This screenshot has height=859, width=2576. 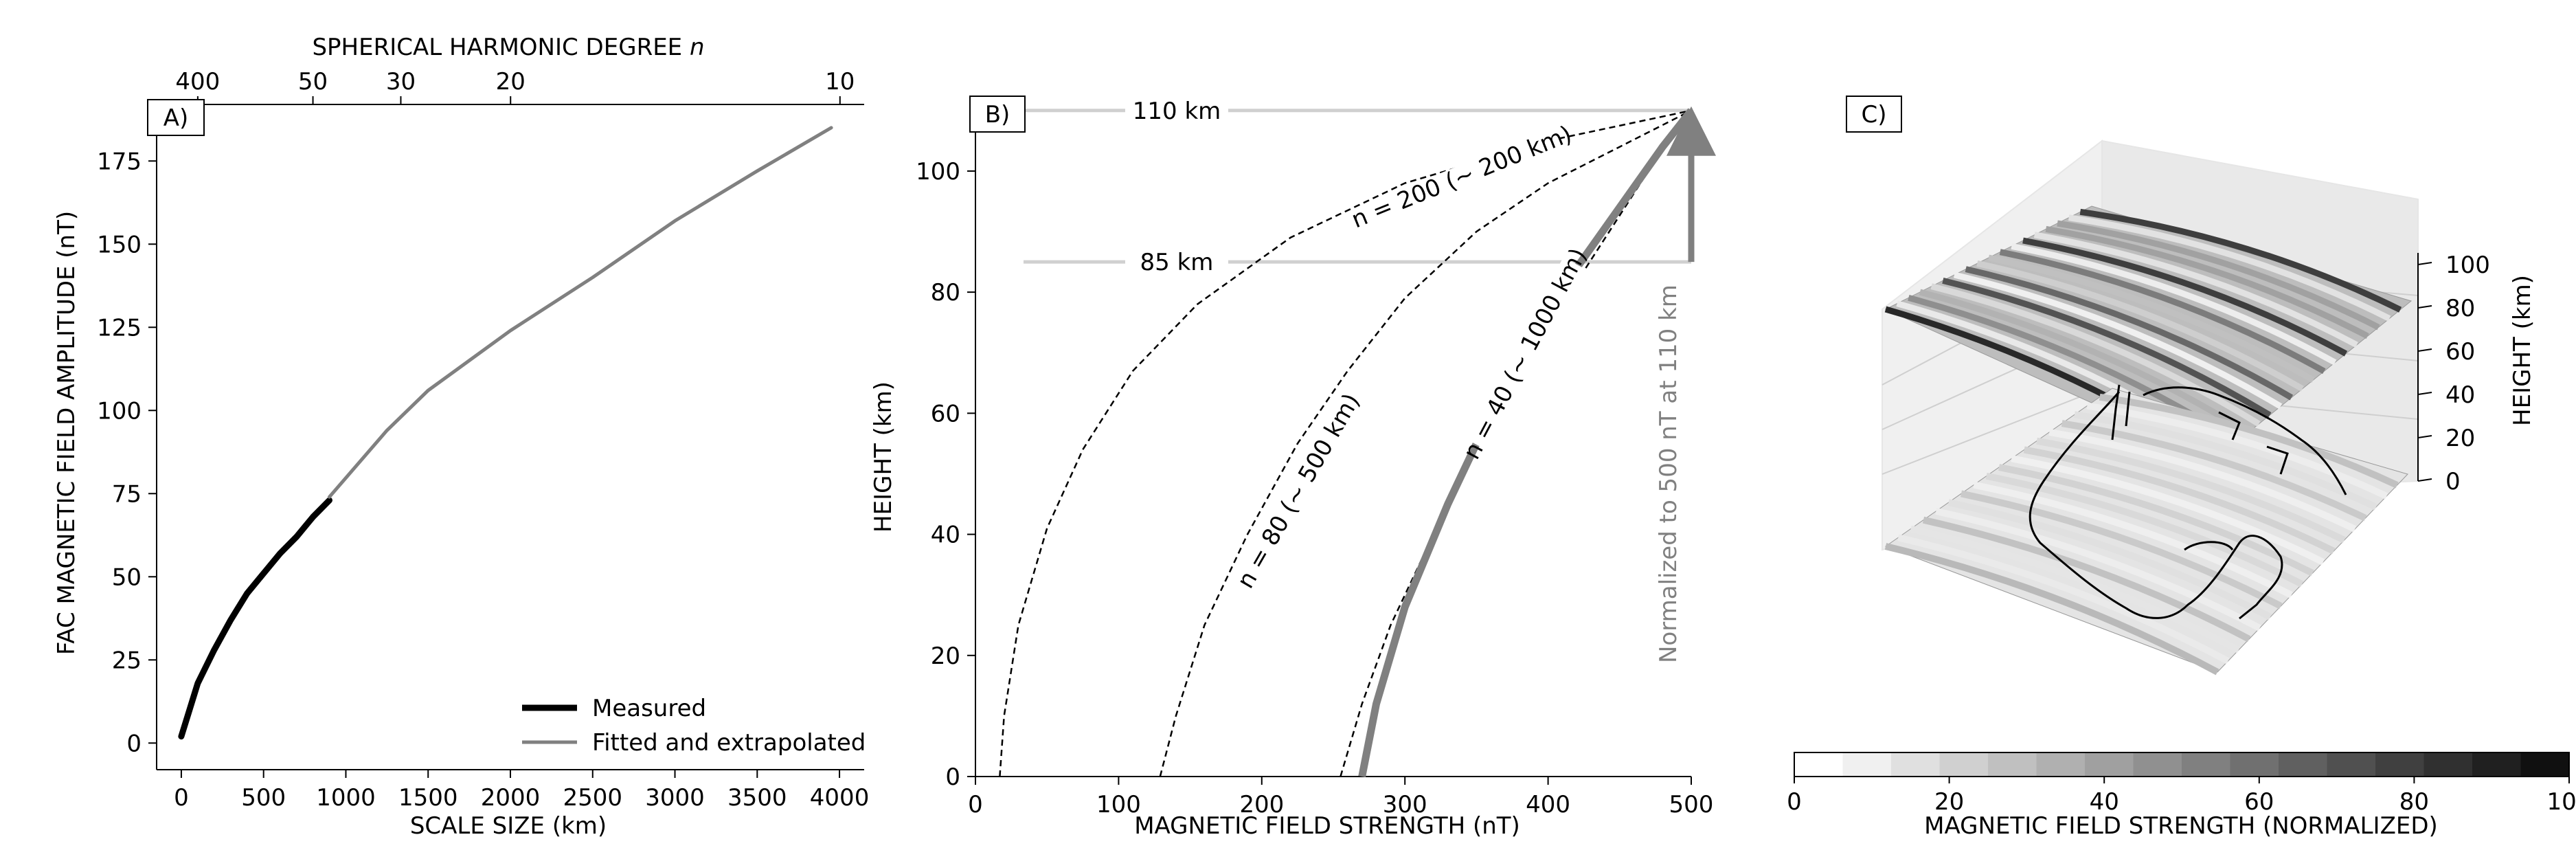 What do you see at coordinates (757, 798) in the screenshot?
I see `panel-a-x-tick-label: 3500` at bounding box center [757, 798].